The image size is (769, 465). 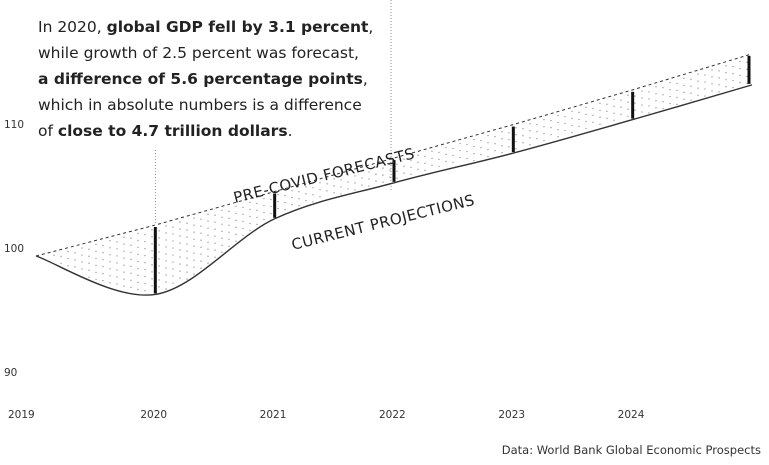 What do you see at coordinates (10, 373) in the screenshot?
I see `y-tick-label: 90` at bounding box center [10, 373].